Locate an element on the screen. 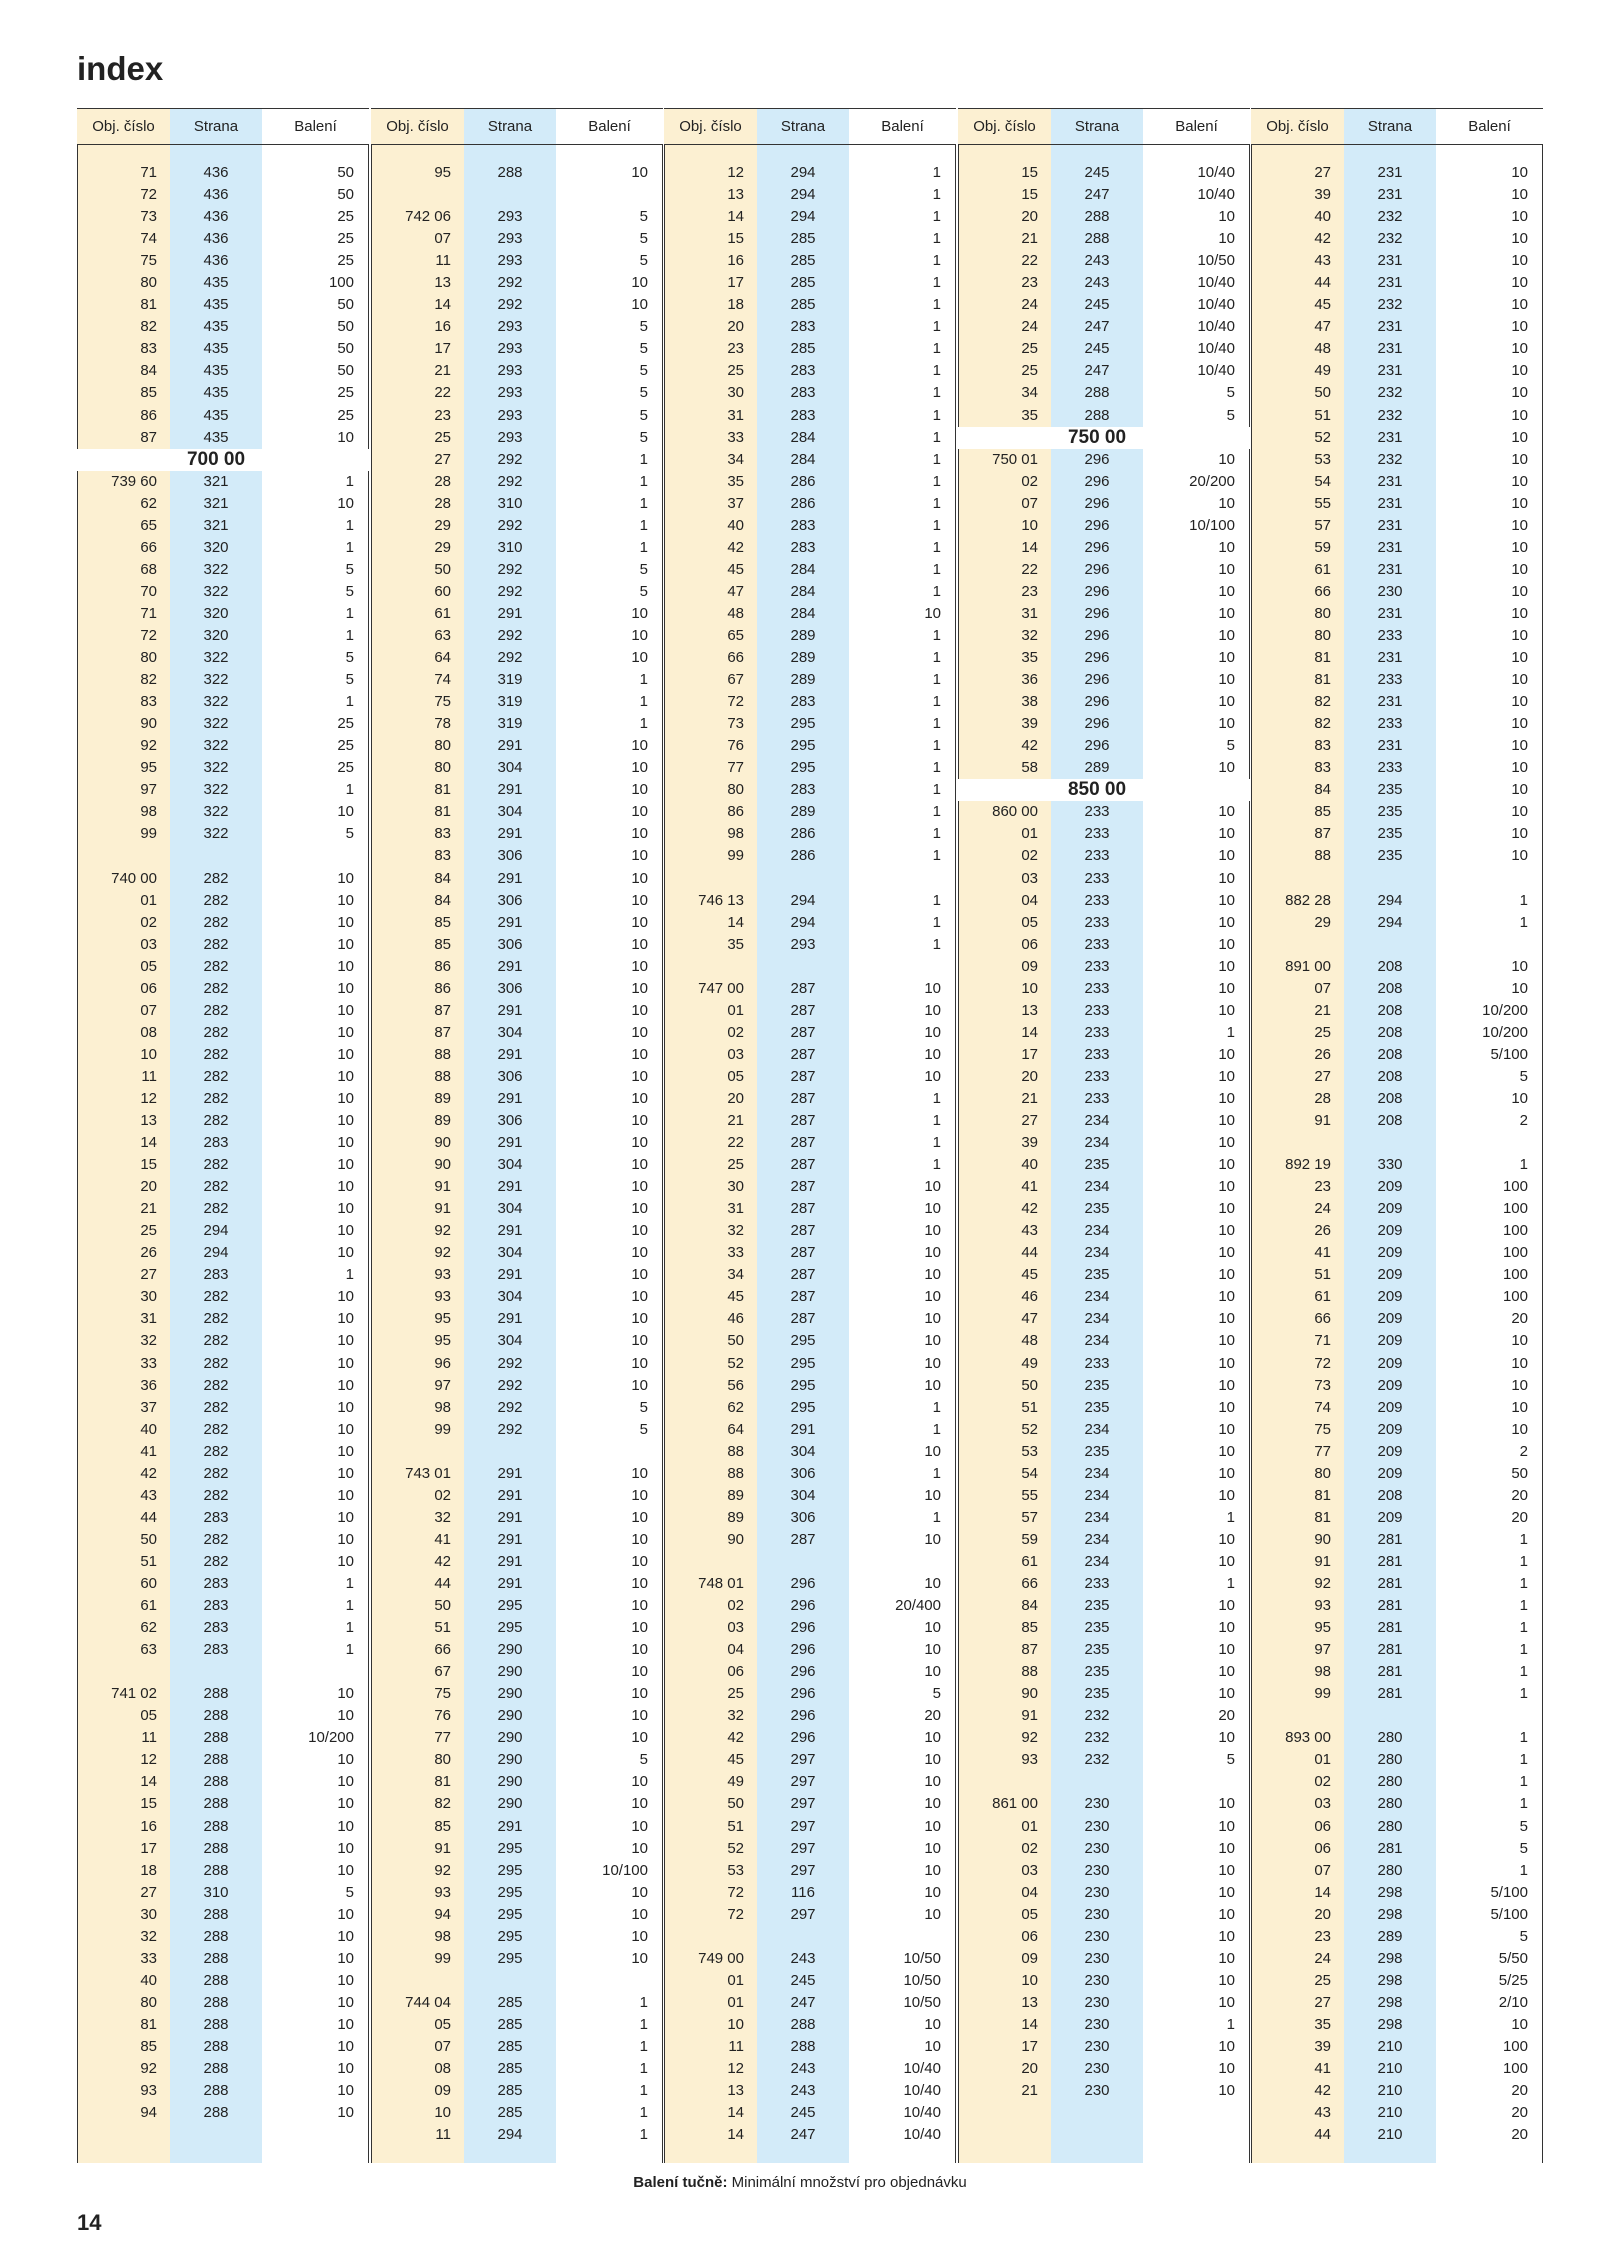 The height and width of the screenshot is (2264, 1600). obj-cislo: 891 00 is located at coordinates (1308, 966).